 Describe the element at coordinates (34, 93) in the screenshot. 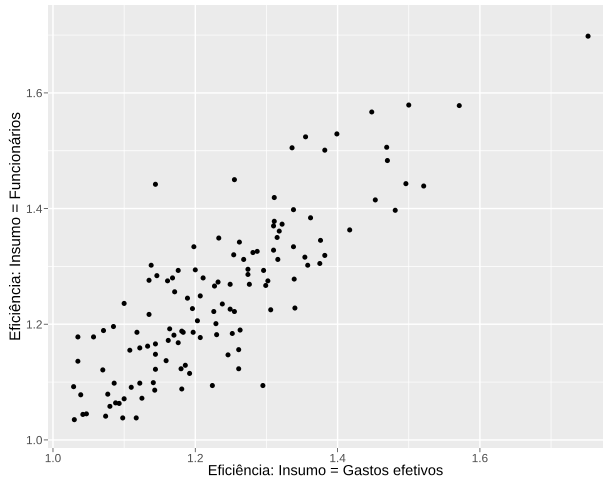

I see `y-tick-label: 1.6` at that location.